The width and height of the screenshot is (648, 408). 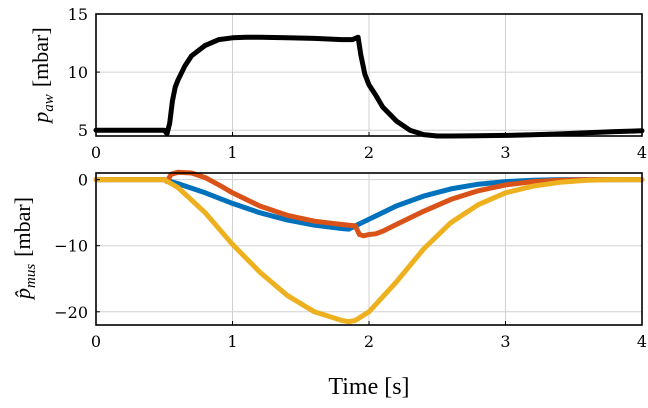 What do you see at coordinates (642, 341) in the screenshot?
I see `bottom-x-tick-label: 4` at bounding box center [642, 341].